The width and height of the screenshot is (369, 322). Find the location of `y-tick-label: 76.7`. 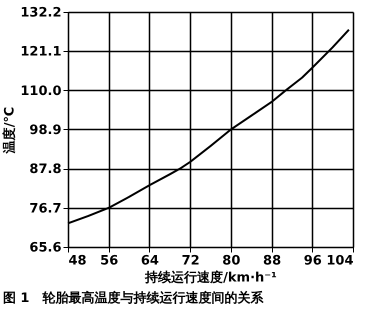

y-tick-label: 76.7 is located at coordinates (45, 208).